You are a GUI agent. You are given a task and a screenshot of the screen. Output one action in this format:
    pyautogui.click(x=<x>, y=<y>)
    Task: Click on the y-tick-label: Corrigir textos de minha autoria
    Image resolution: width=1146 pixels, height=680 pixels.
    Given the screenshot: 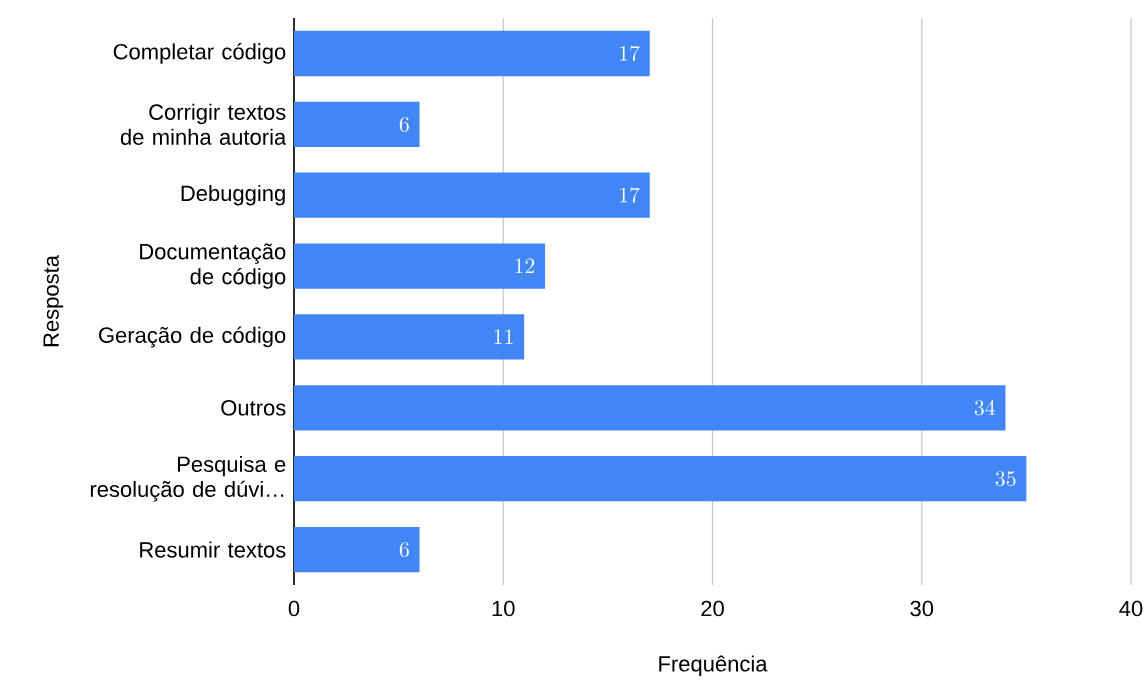 What is the action you would take?
    pyautogui.click(x=203, y=124)
    